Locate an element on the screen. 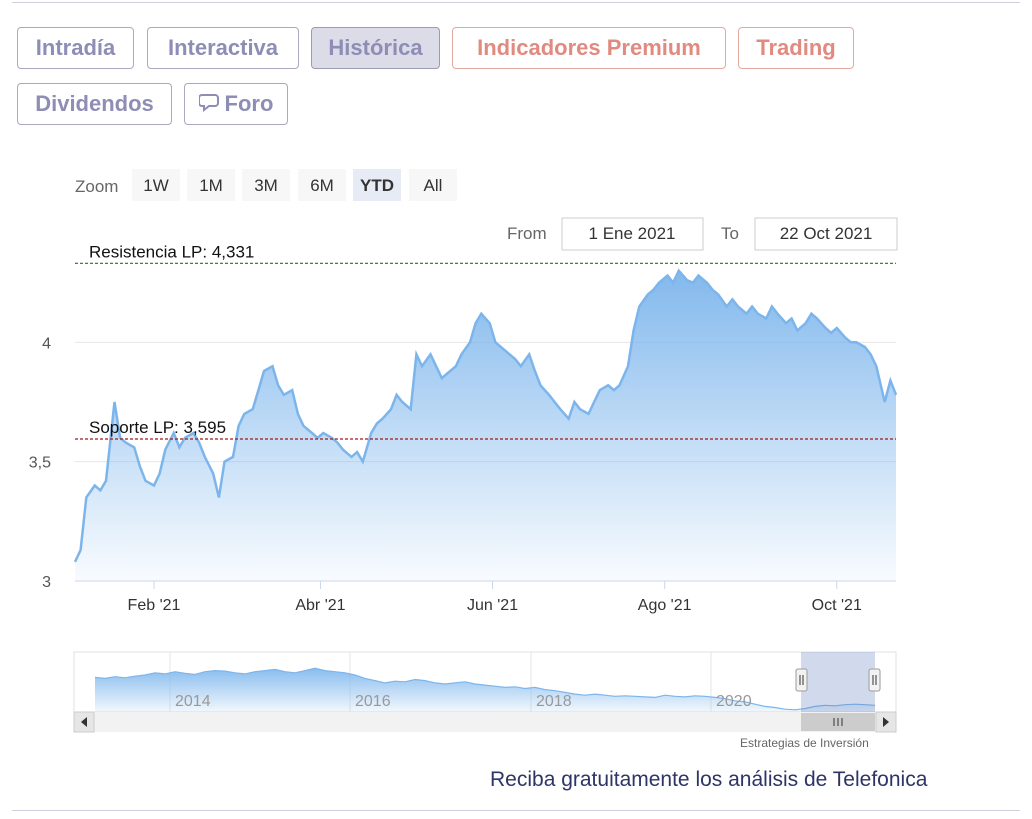  resistance-label: Resistencia LP: 4,331 is located at coordinates (171, 251).